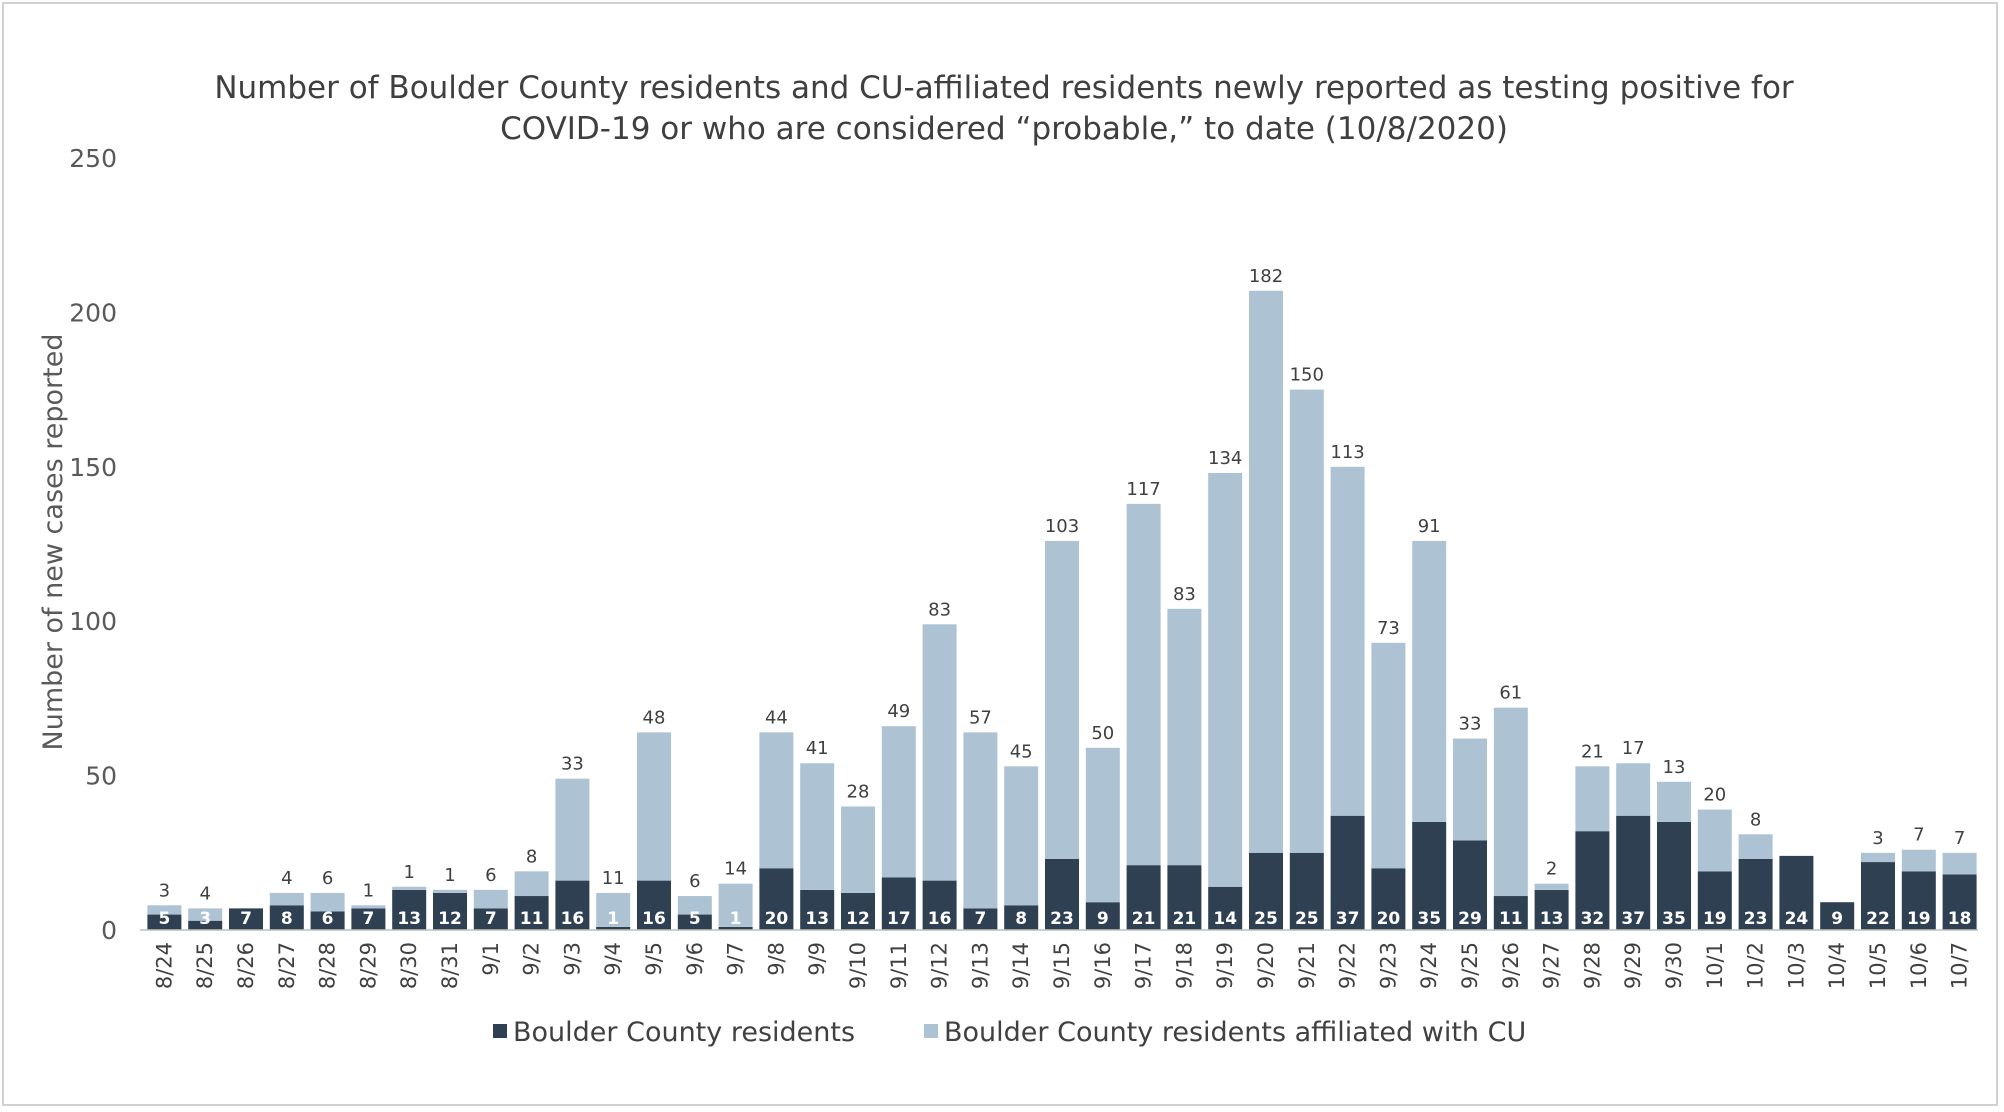 This screenshot has width=2004, height=1112. Describe the element at coordinates (109, 930) in the screenshot. I see `y-tick-label: 0` at that location.